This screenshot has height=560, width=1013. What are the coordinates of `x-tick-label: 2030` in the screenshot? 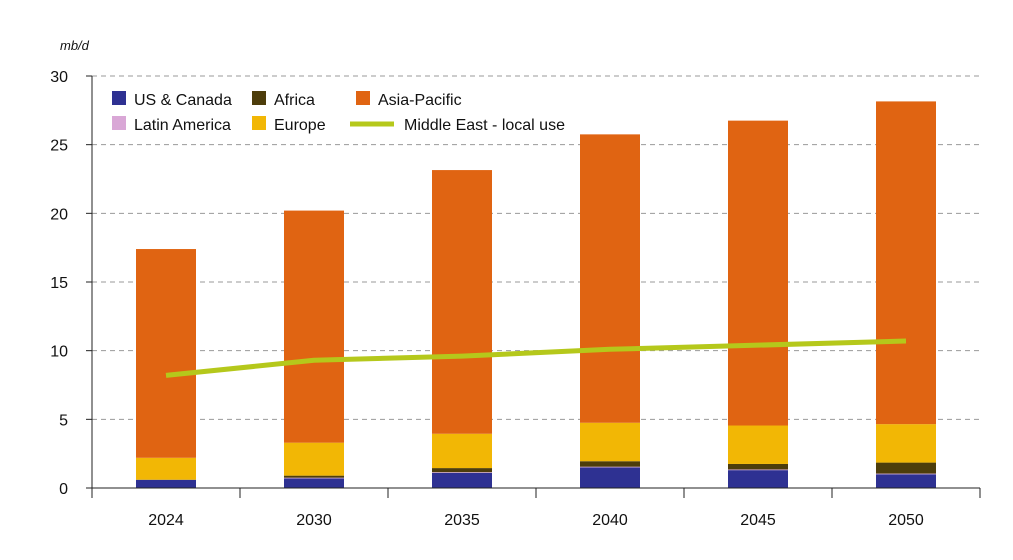 It's located at (314, 520).